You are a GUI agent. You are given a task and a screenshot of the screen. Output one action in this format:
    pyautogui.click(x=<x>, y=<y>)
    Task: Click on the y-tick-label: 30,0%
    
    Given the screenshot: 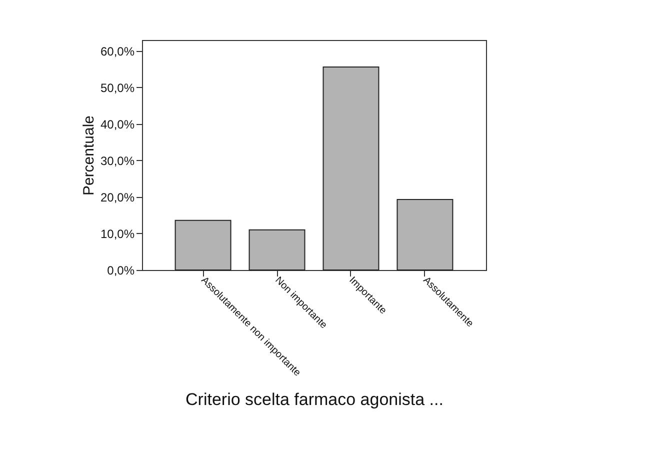 What is the action you would take?
    pyautogui.click(x=117, y=161)
    